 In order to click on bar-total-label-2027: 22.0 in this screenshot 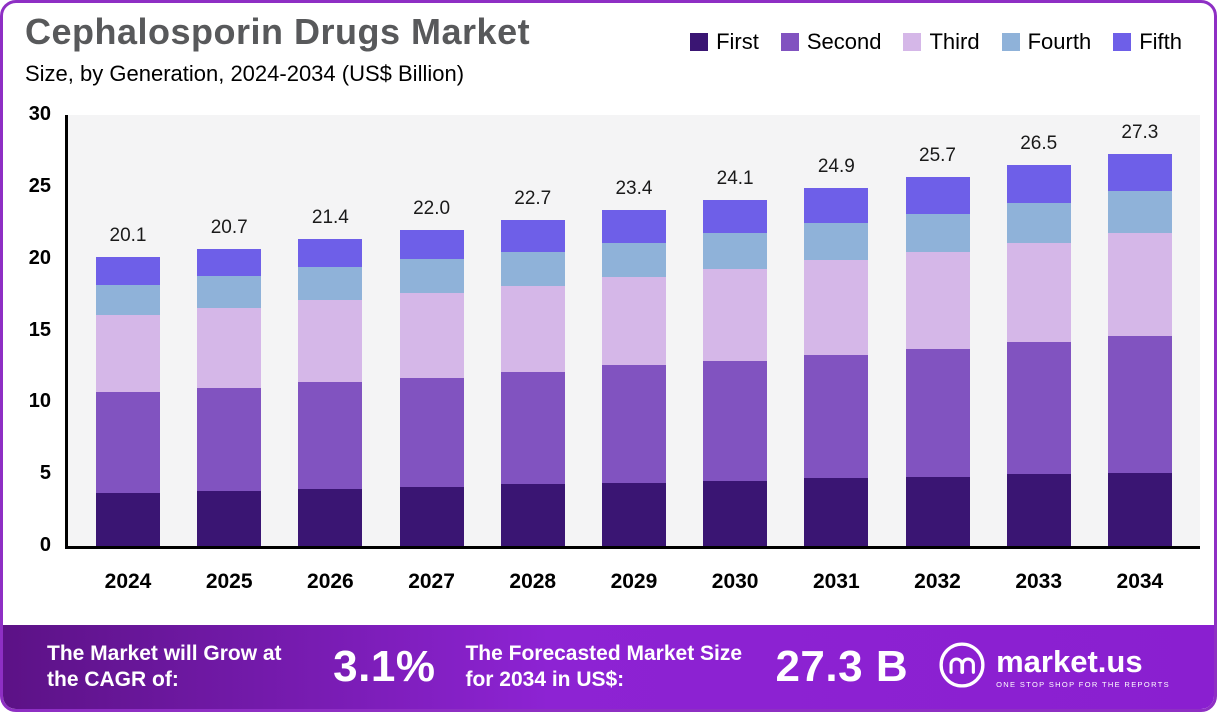, I will do `click(432, 208)`.